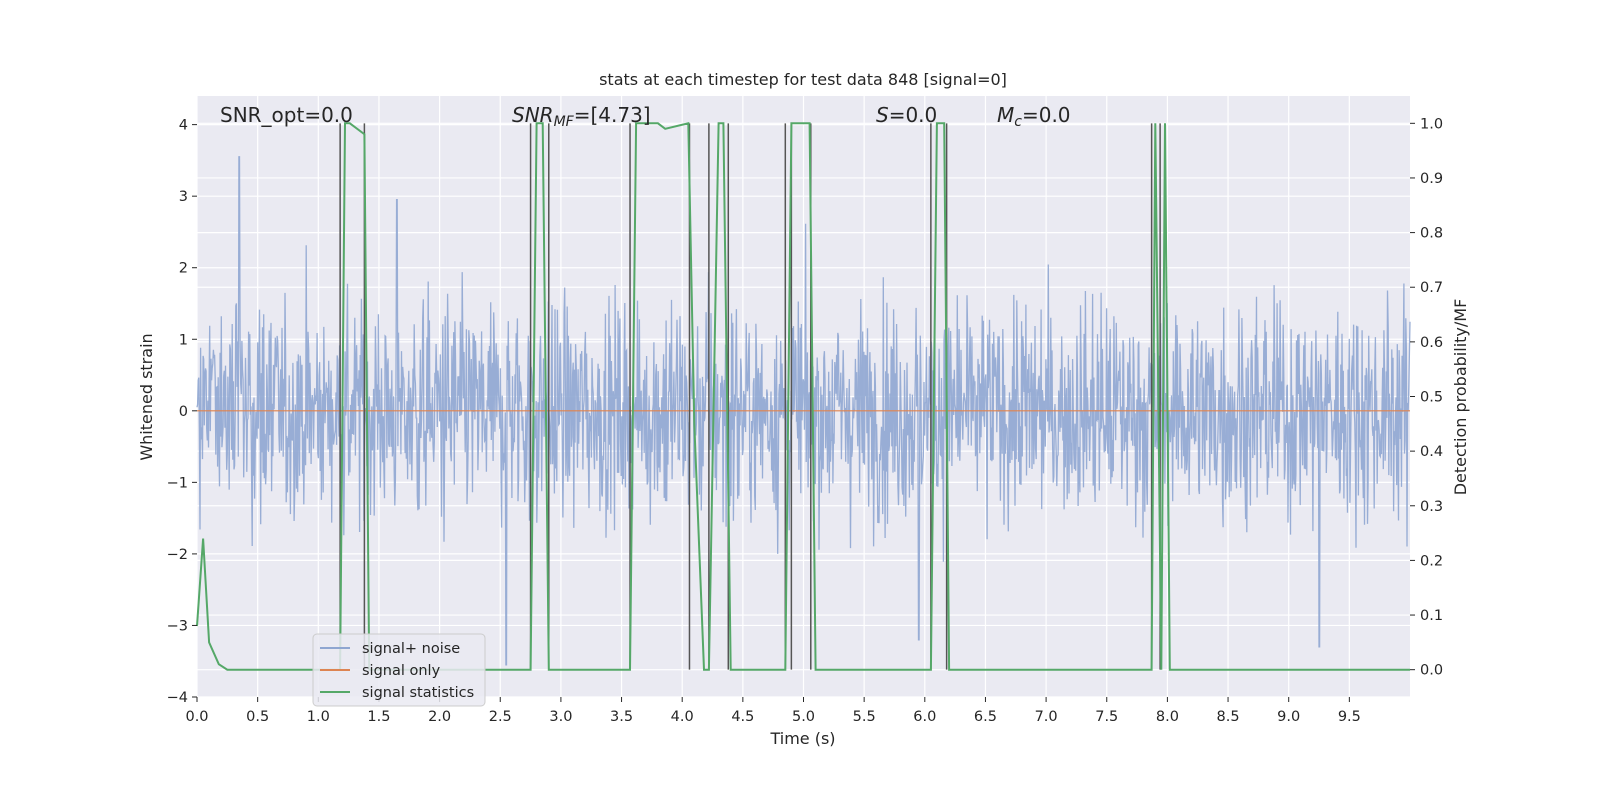  I want to click on y2-tick-label: 0.5, so click(1431, 398).